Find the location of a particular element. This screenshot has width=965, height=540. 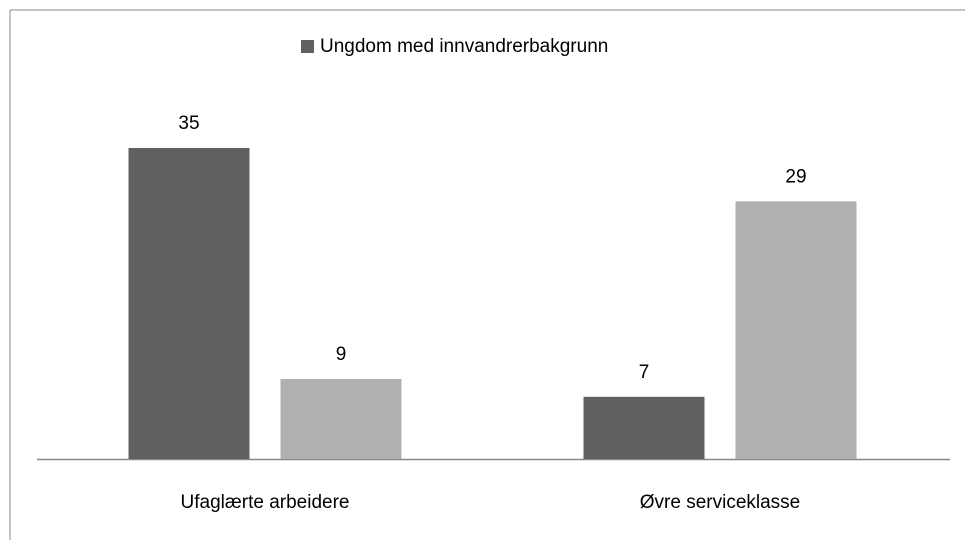

data-label: 35 is located at coordinates (188, 123).